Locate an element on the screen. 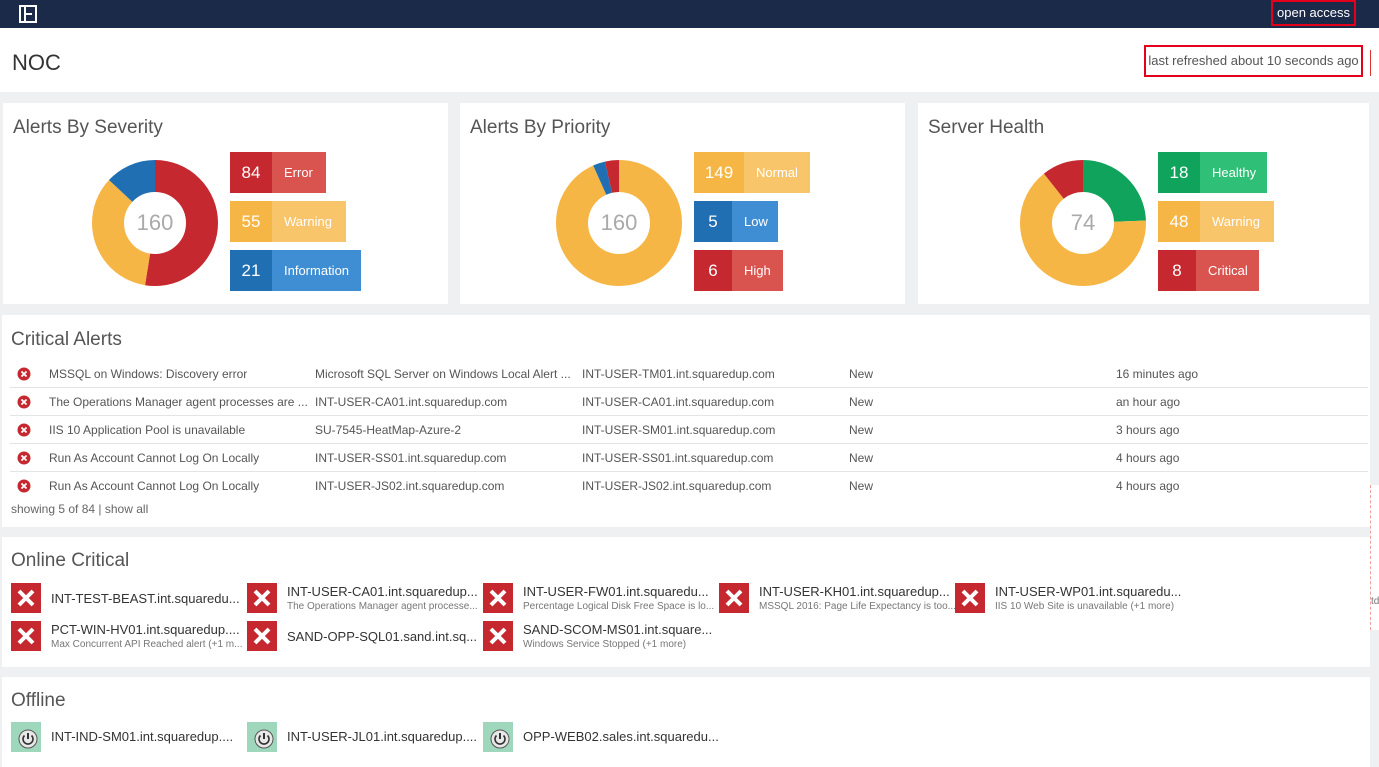 This screenshot has height=767, width=1379. priority-stat-high: 6 High is located at coordinates (738, 270).